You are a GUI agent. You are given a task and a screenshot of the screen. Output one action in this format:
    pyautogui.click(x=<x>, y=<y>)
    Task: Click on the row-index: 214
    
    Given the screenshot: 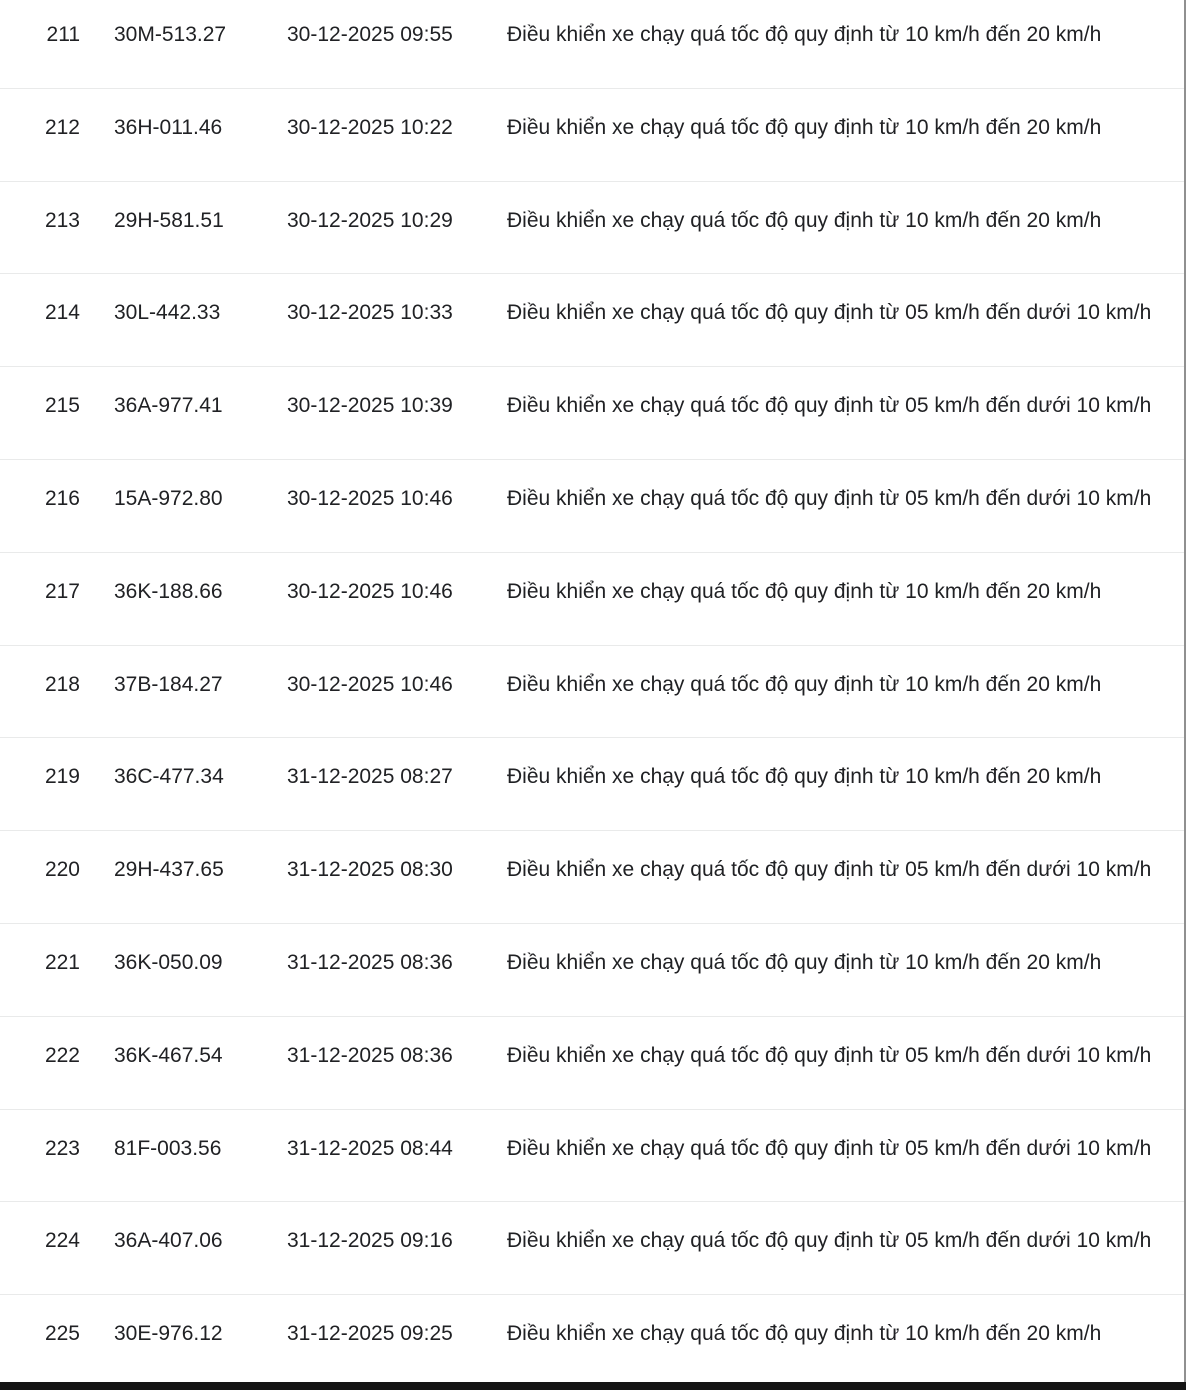 What is the action you would take?
    pyautogui.click(x=62, y=313)
    